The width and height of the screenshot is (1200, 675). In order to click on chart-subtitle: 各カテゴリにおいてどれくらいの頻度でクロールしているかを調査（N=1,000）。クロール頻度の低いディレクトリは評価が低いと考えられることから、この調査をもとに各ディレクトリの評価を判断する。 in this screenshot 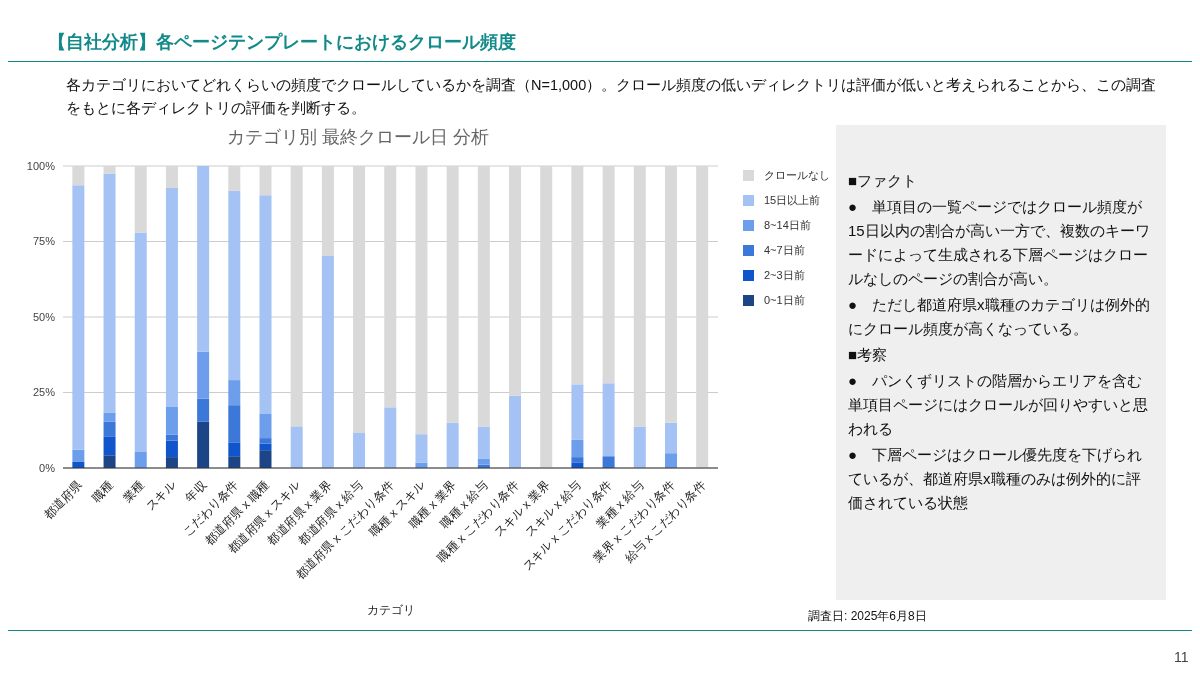, I will do `click(612, 97)`.